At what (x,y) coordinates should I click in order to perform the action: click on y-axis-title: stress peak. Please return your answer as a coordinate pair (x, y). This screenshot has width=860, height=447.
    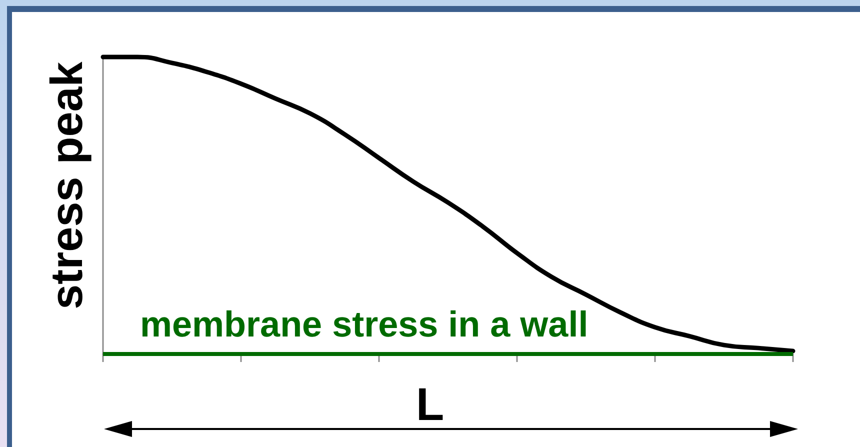
    Looking at the image, I should click on (66, 185).